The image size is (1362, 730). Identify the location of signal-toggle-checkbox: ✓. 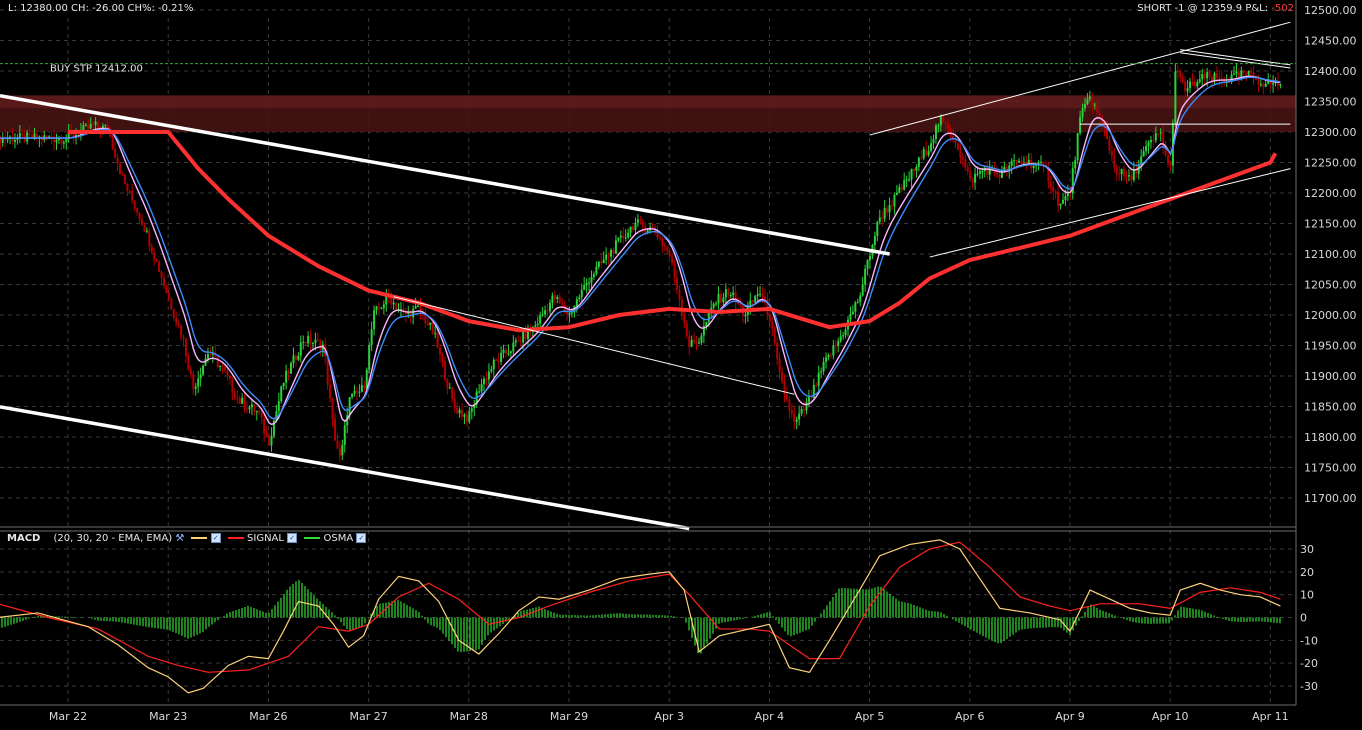
(292, 538).